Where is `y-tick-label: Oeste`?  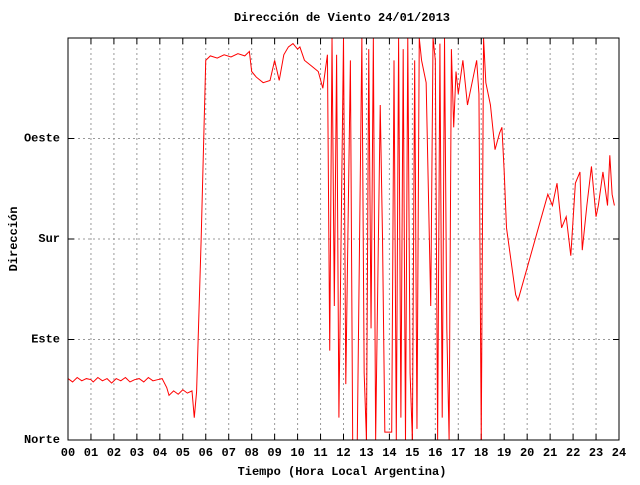
y-tick-label: Oeste is located at coordinates (42, 139).